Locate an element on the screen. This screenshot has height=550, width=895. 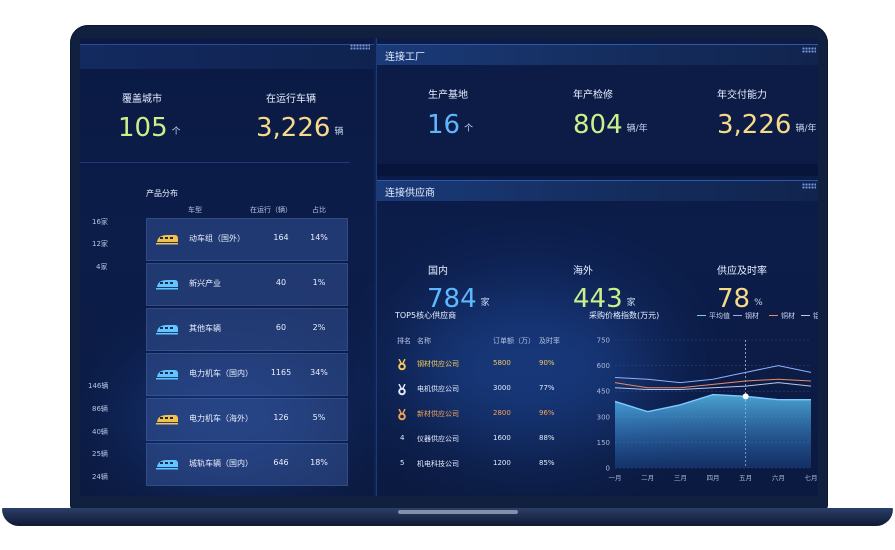
silver-medal-icon is located at coordinates (402, 388).